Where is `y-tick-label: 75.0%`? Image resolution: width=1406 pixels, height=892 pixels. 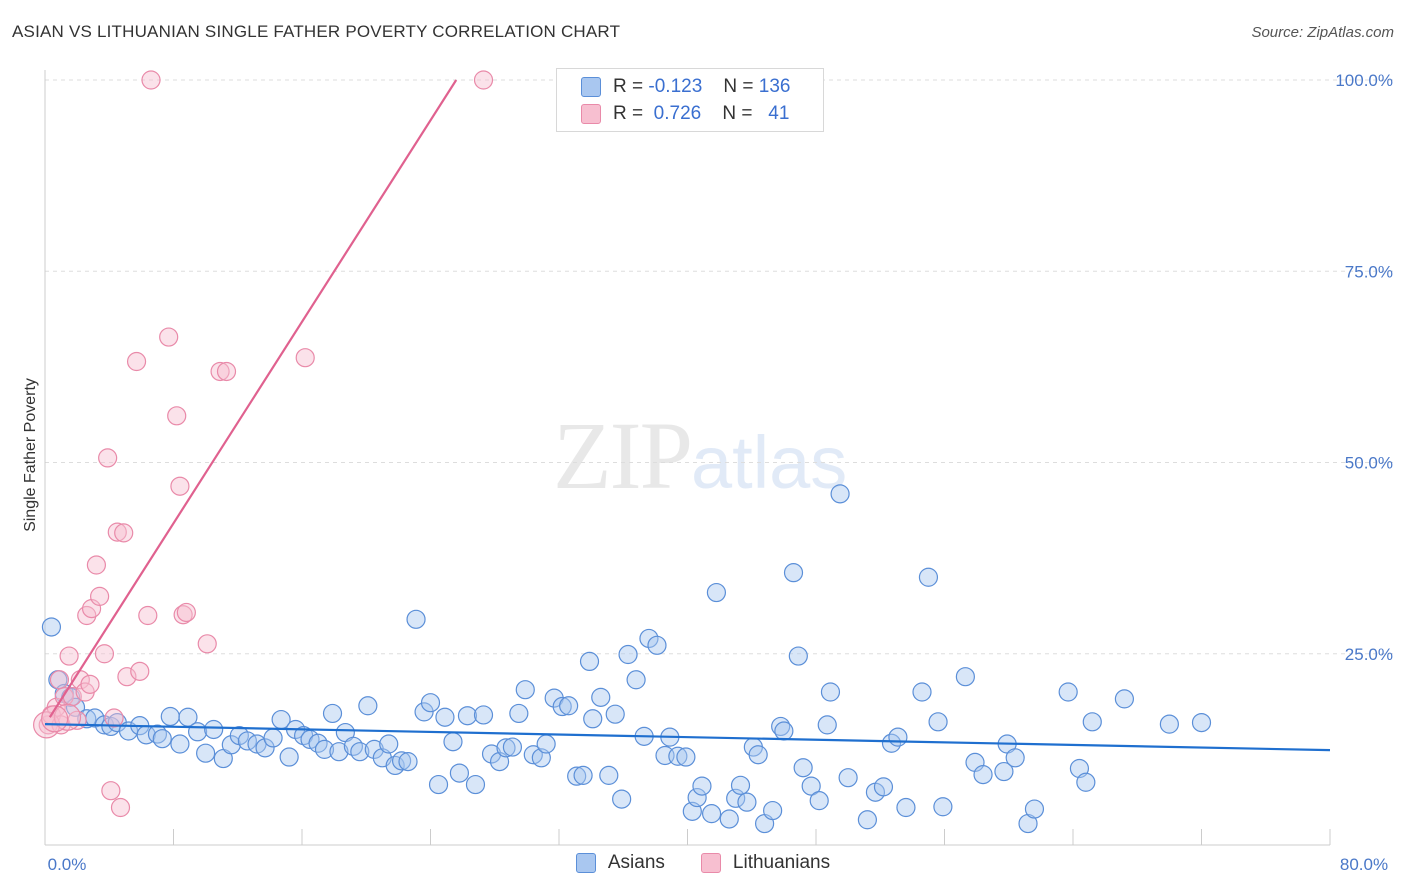
y-tick-label: 75.0% is located at coordinates (1369, 271).